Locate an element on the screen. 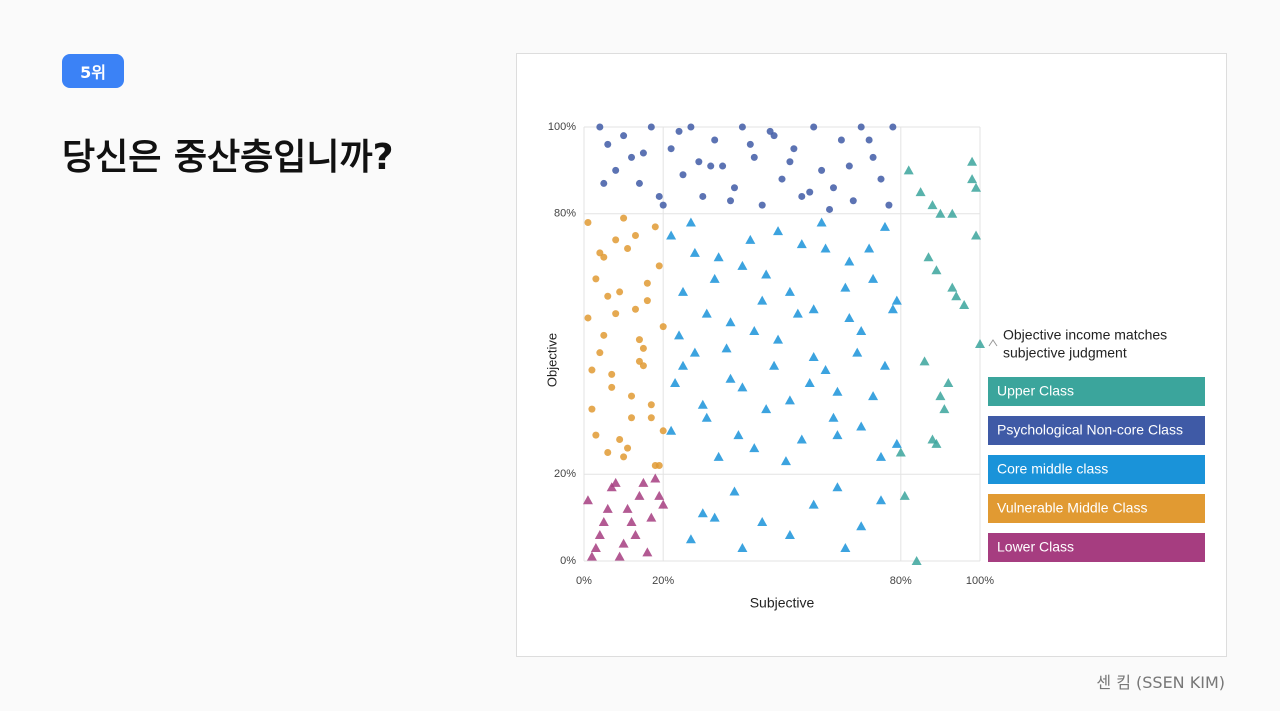  y-tick-label: 80% is located at coordinates (565, 214).